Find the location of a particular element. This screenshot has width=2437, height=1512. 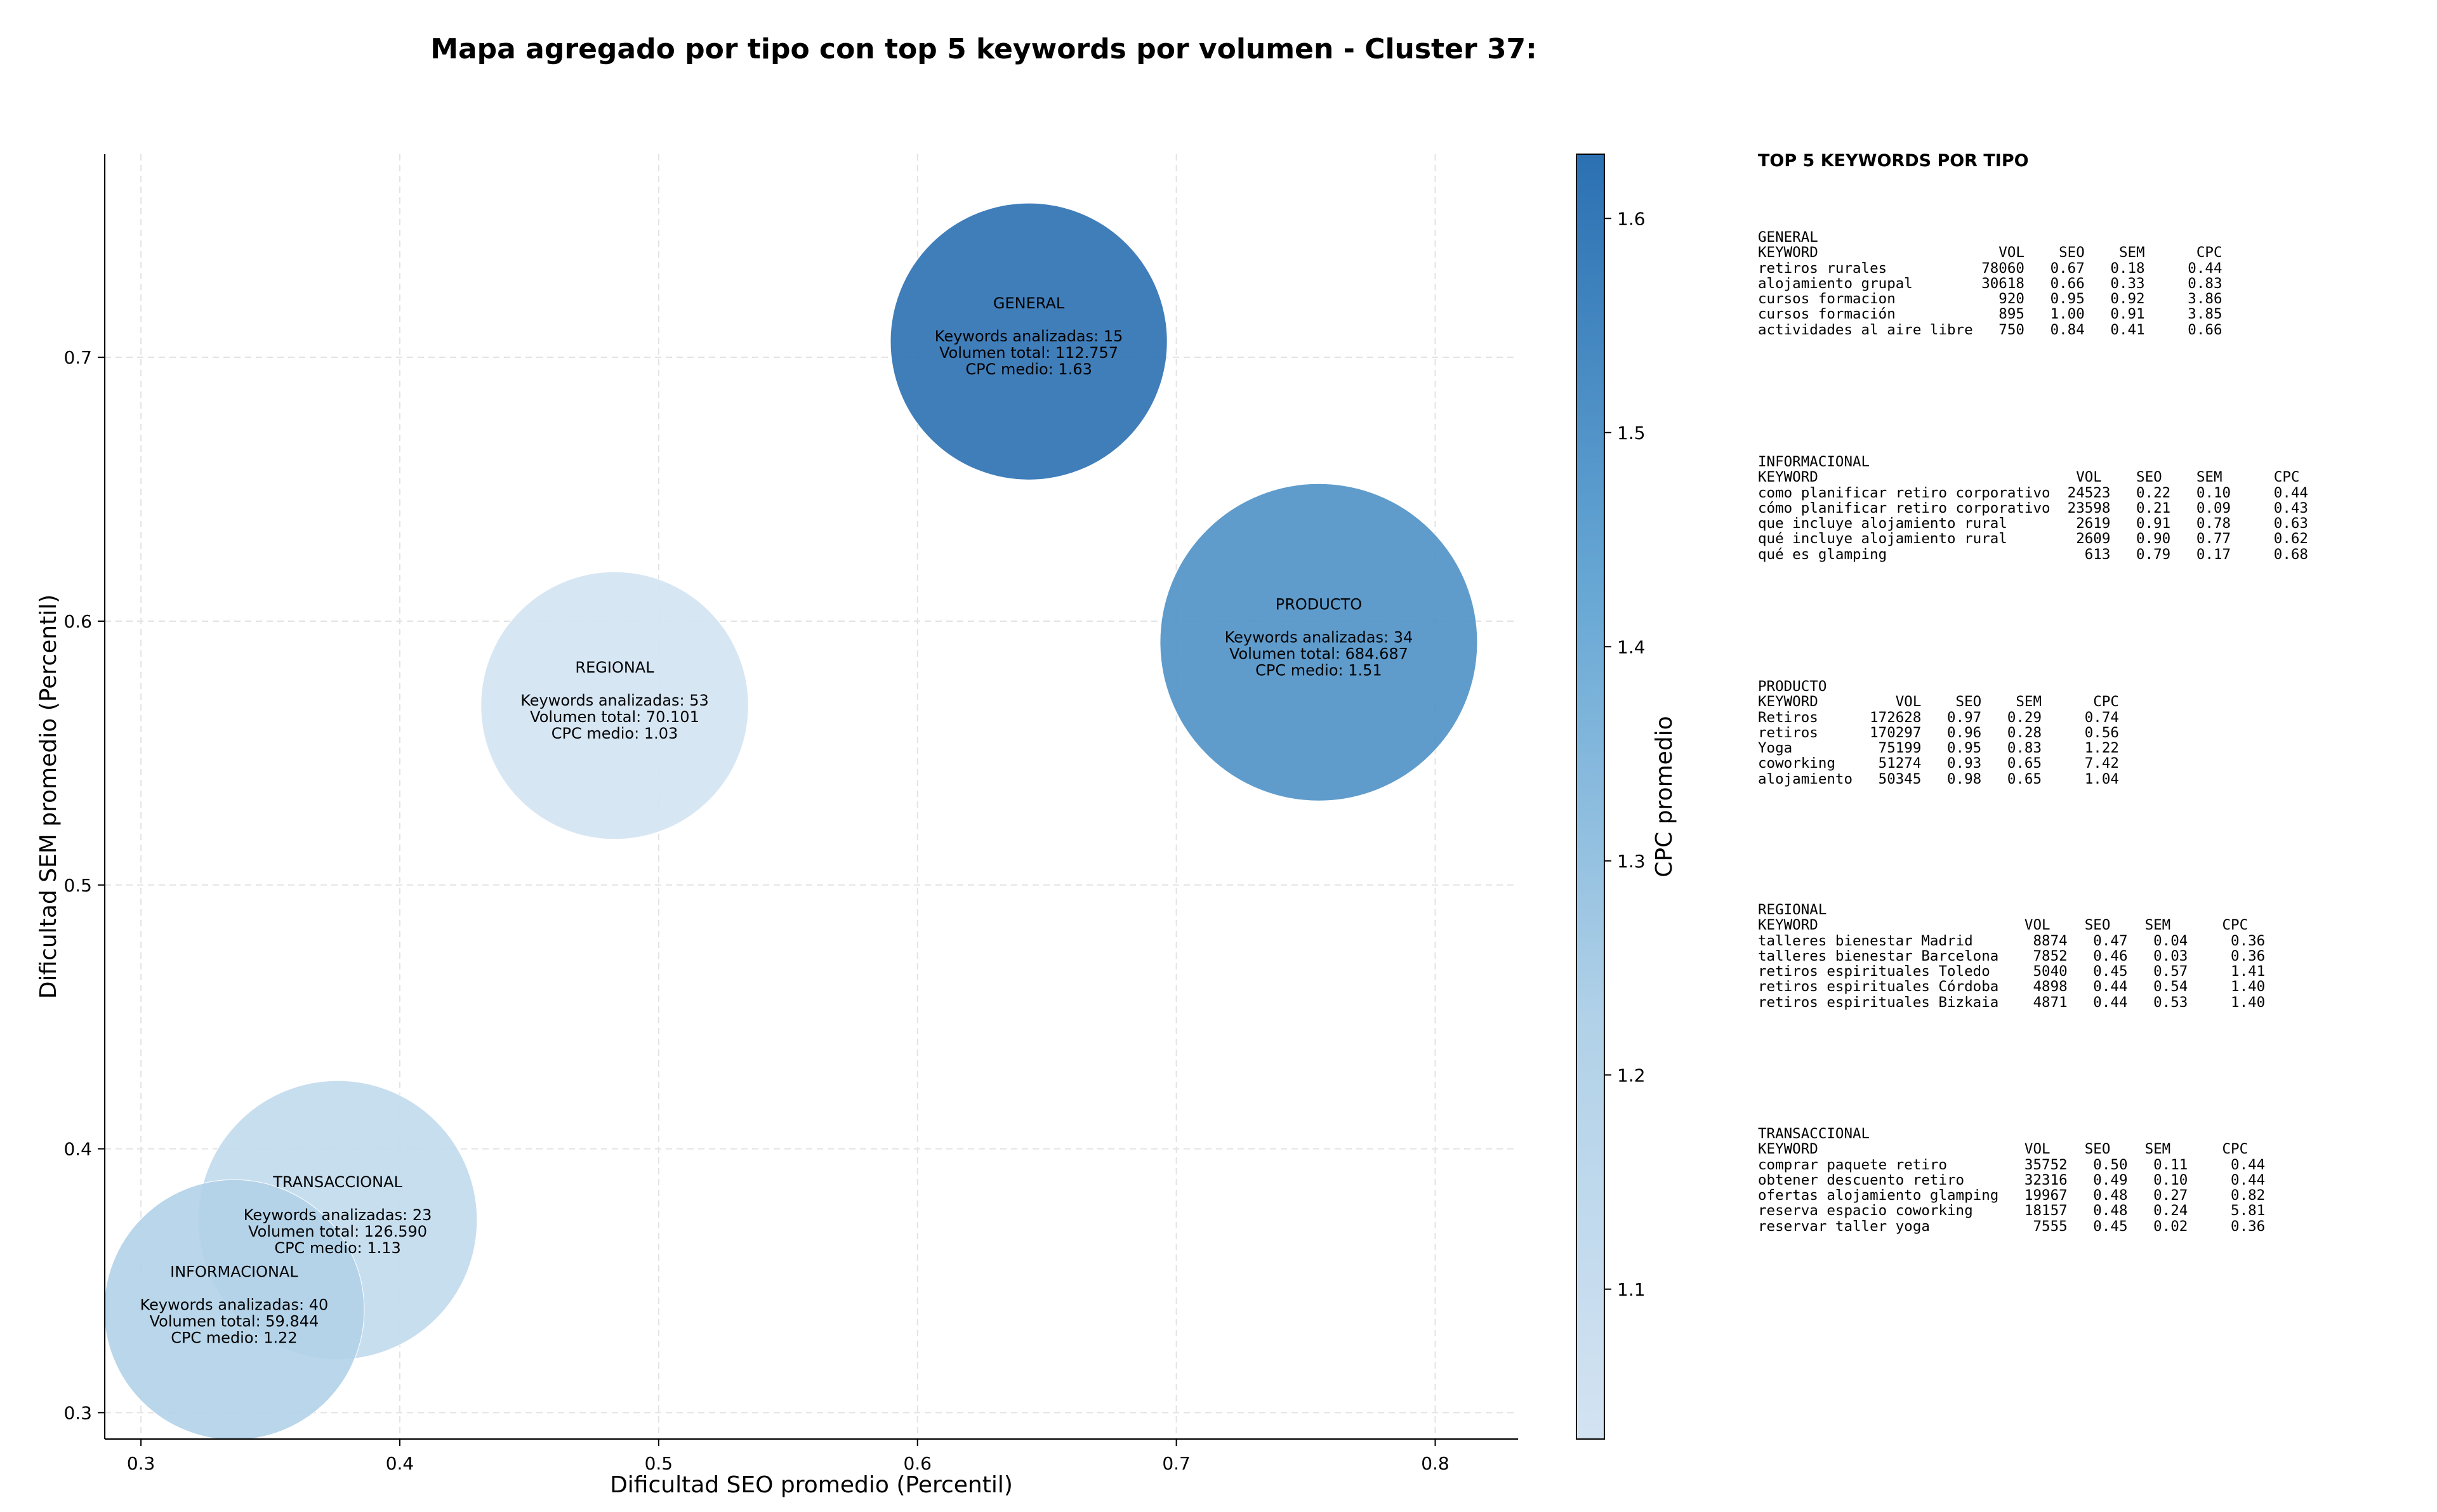

x-axis-label: Dificultad SEO promedio (Percentil) is located at coordinates (811, 1485).